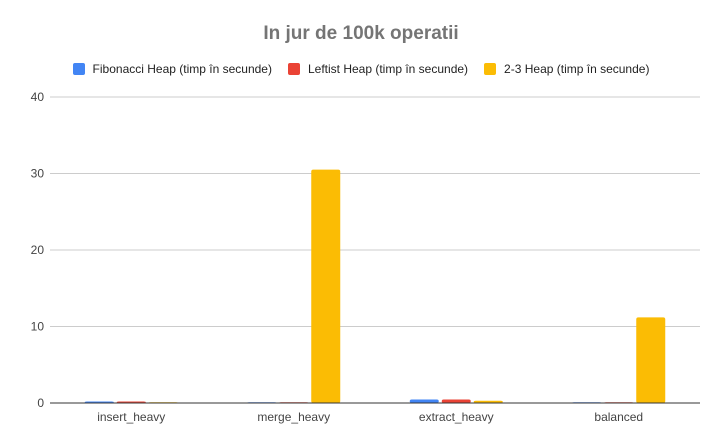  I want to click on legend-item-fibonacci: Fibonacci Heap (timp în secunde), so click(172, 69).